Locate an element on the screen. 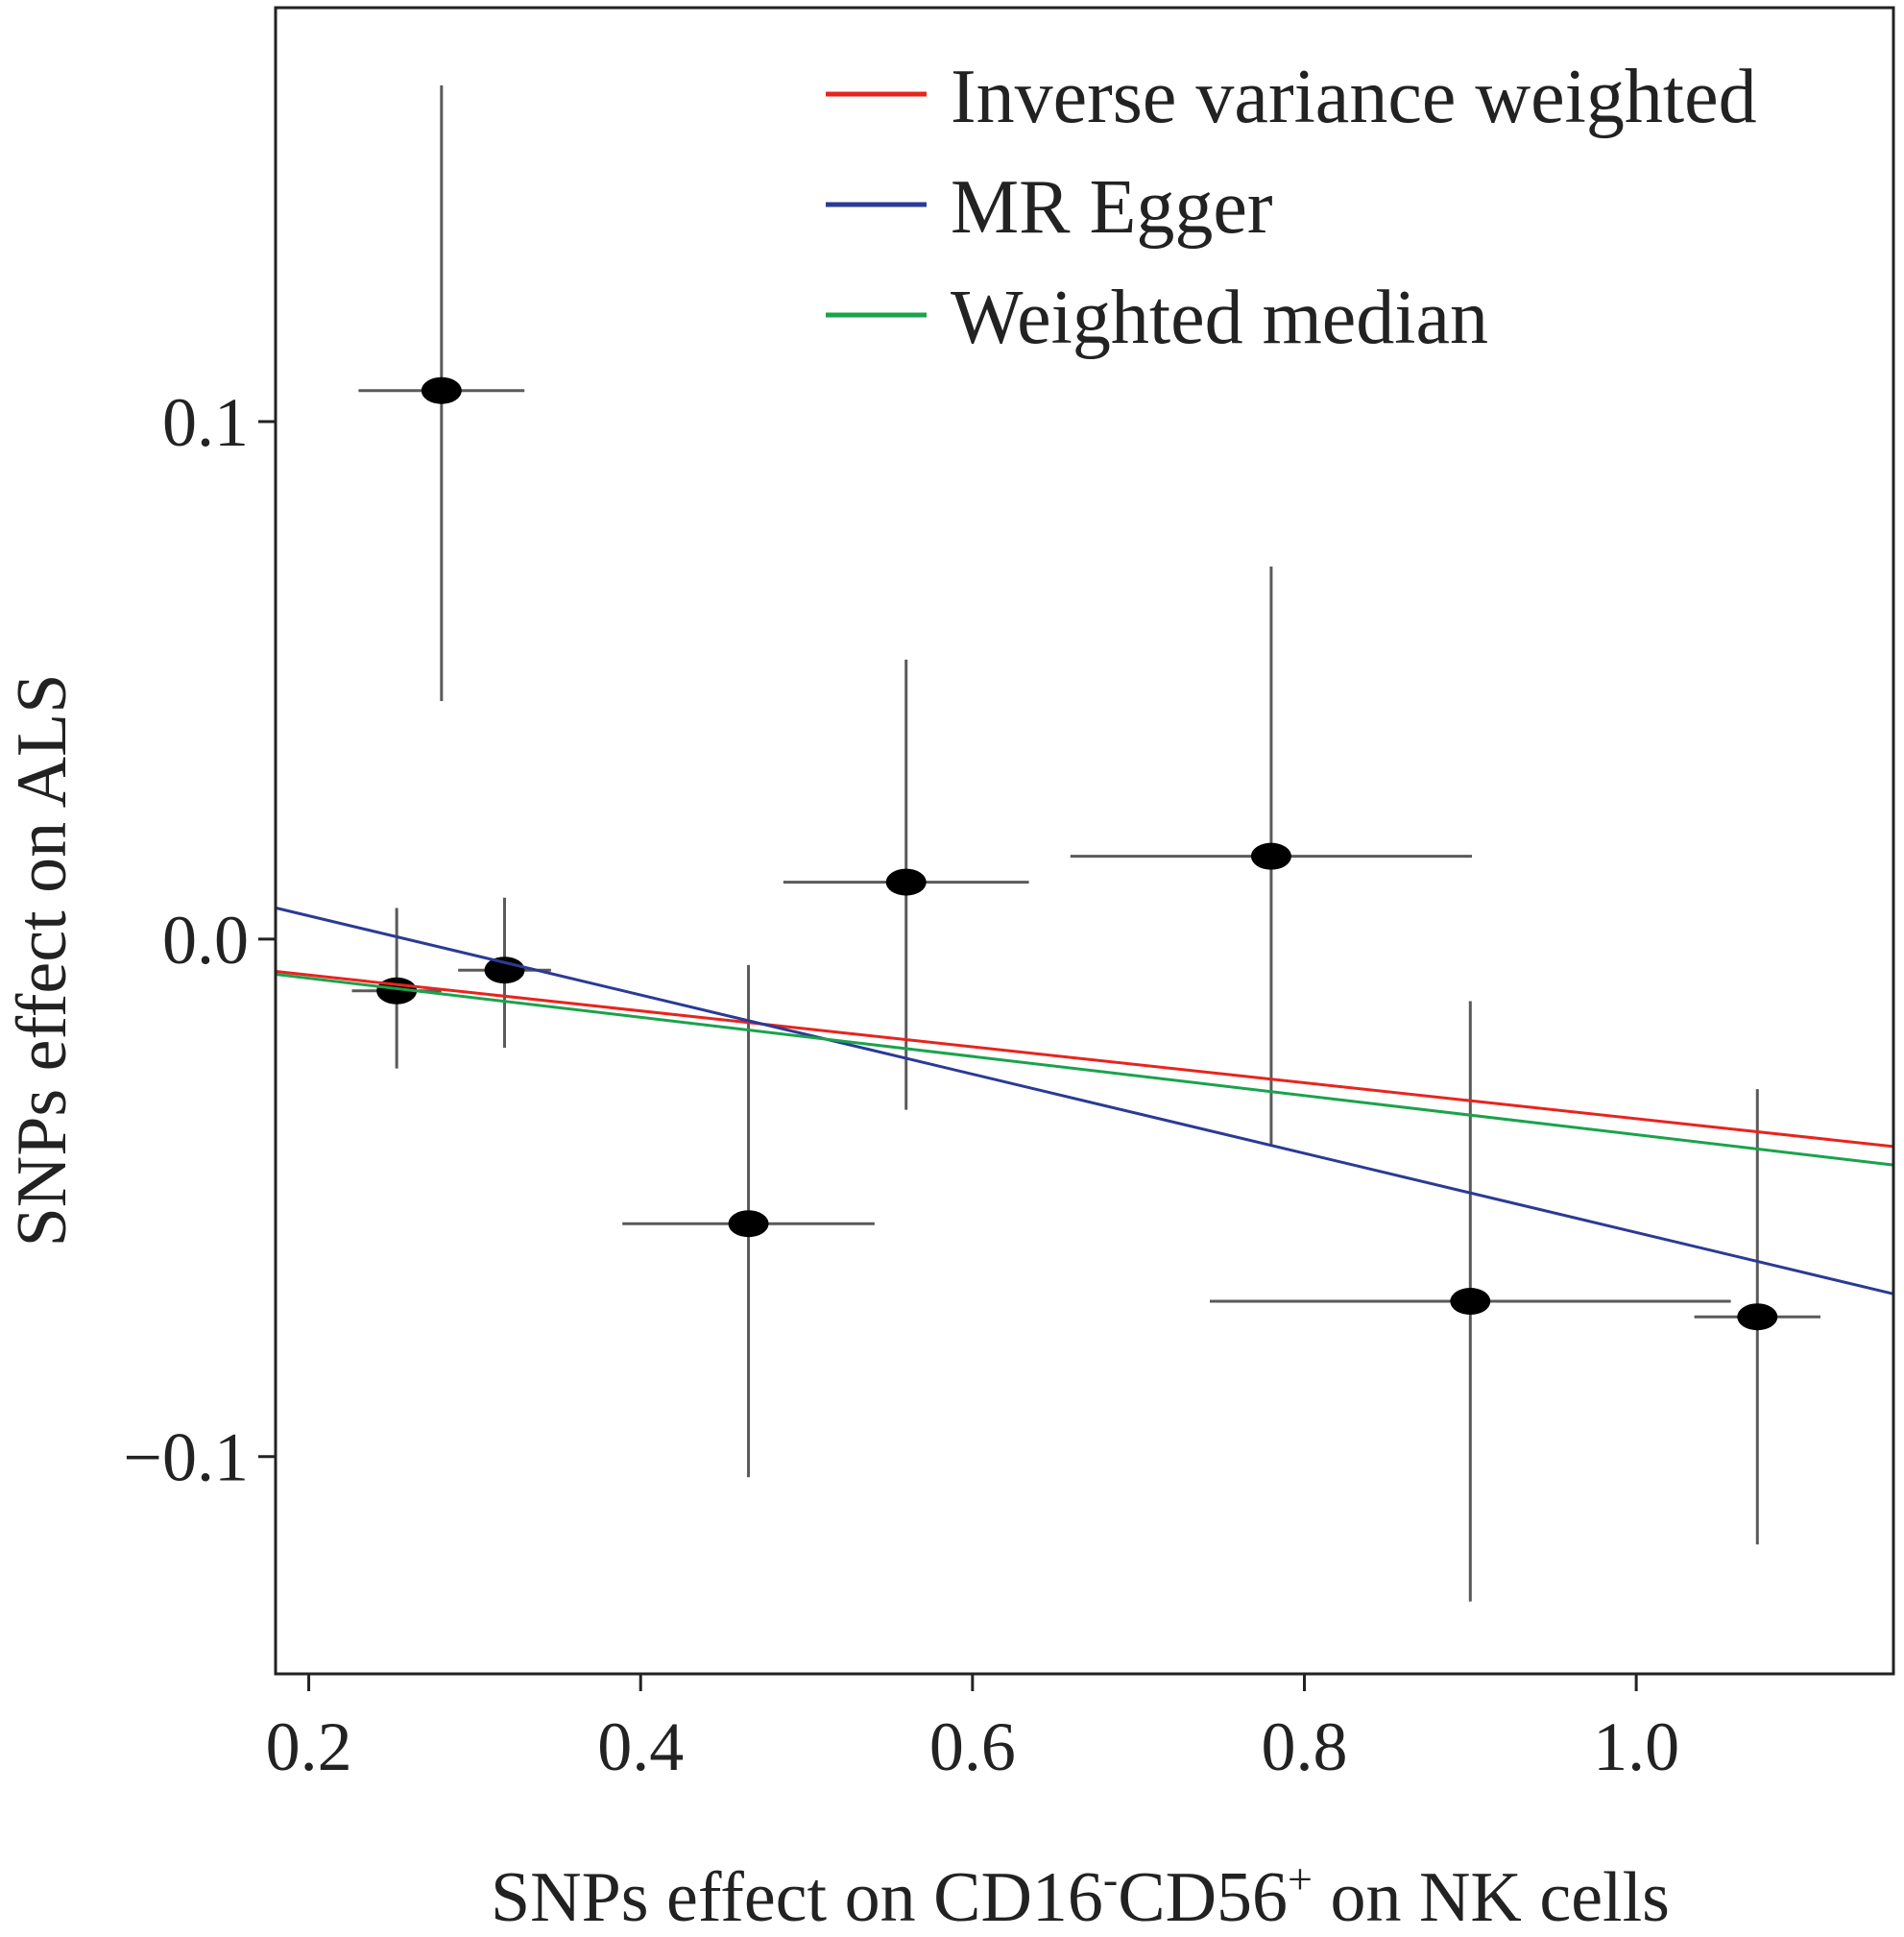 This screenshot has width=1904, height=1937. x-axis-label-superscript-2: + is located at coordinates (1301, 1878).